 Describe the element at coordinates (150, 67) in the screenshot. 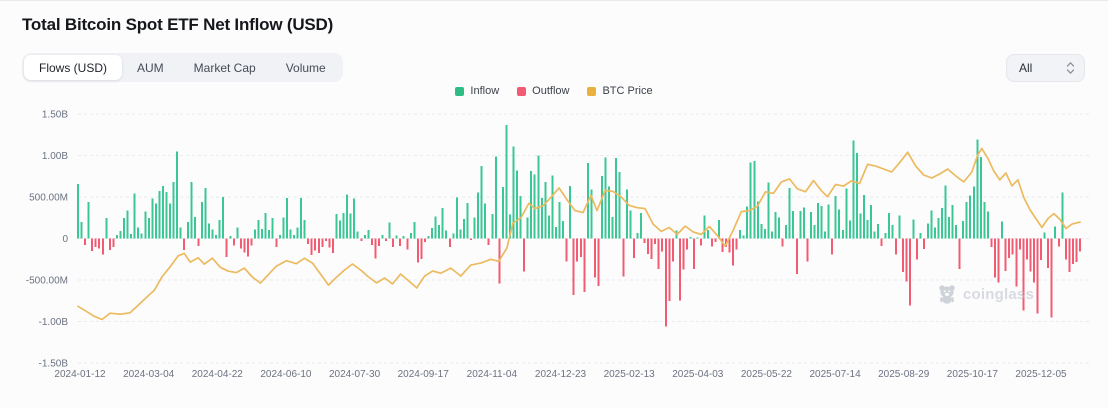

I see `tab-aum: AUM` at that location.